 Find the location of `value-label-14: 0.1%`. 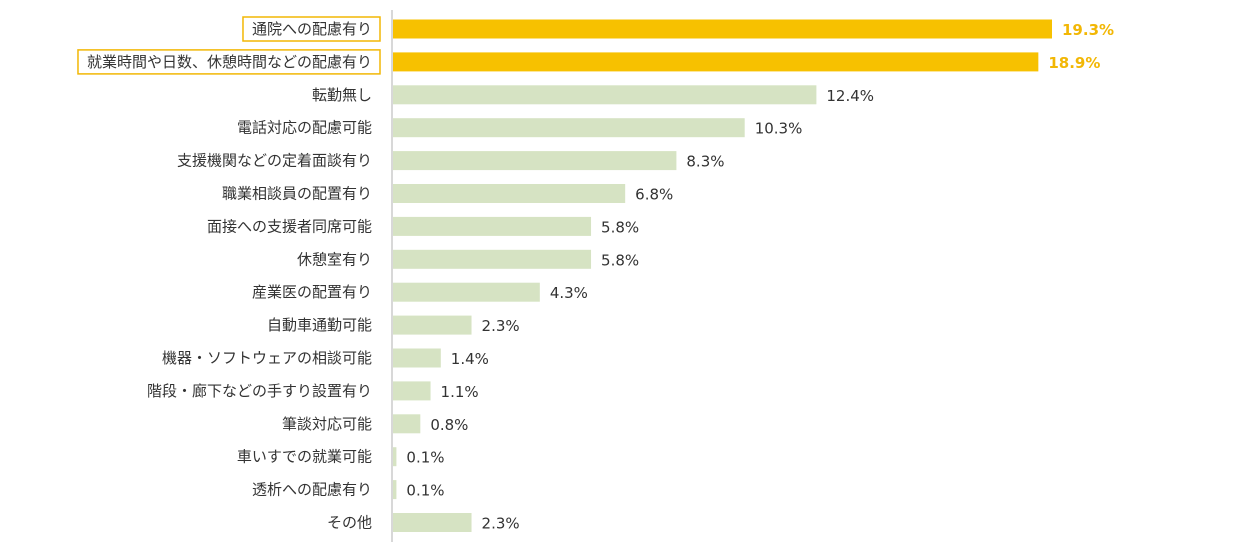

value-label-14: 0.1% is located at coordinates (425, 491).